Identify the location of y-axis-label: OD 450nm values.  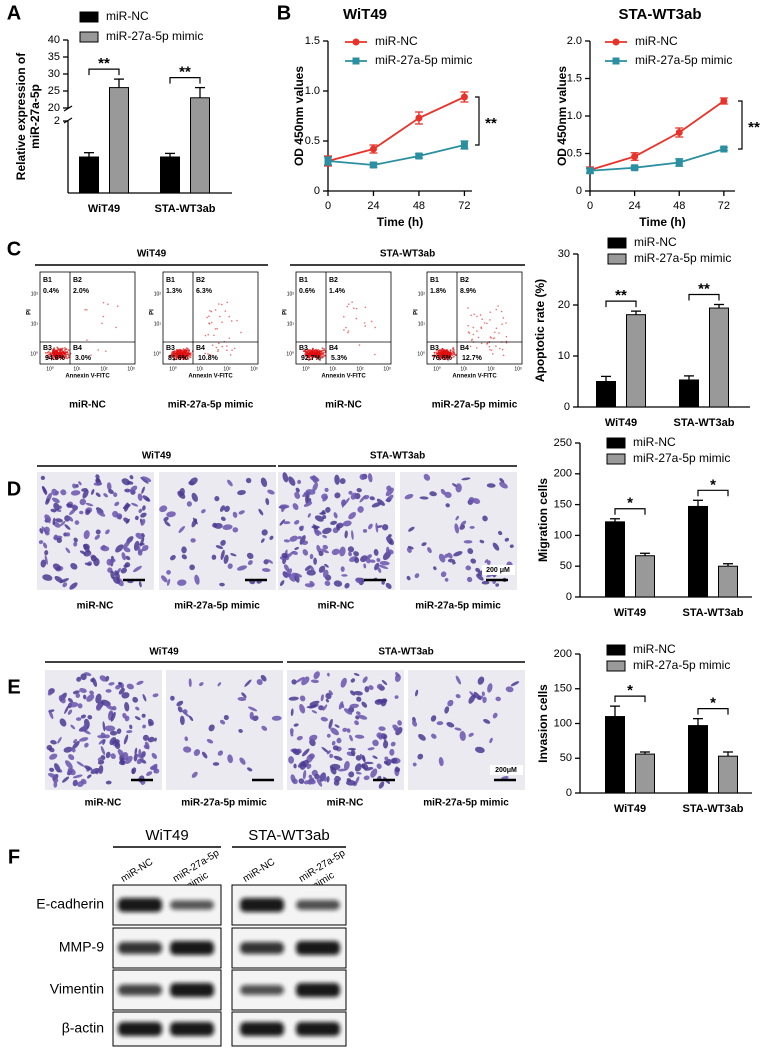
(562, 116).